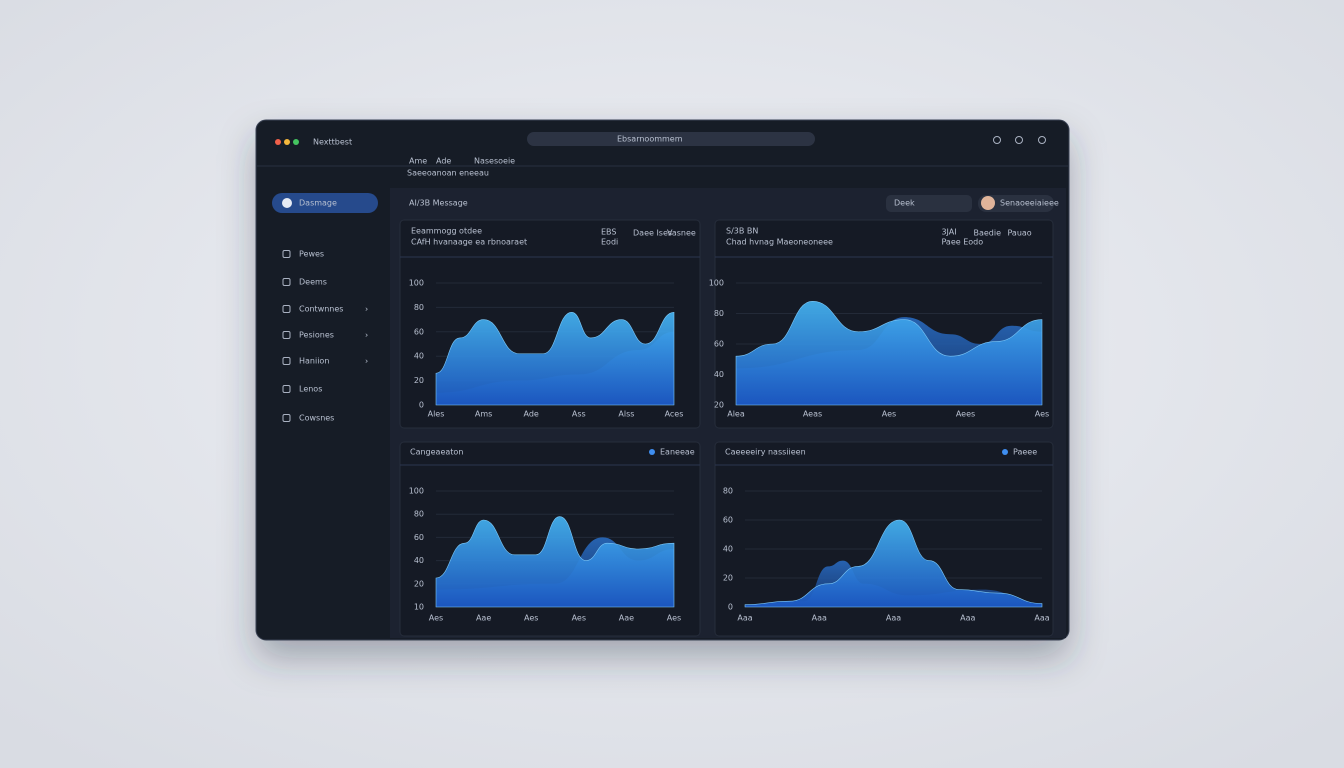 This screenshot has height=768, width=1344. Describe the element at coordinates (313, 282) in the screenshot. I see `nav-item: Deems` at that location.